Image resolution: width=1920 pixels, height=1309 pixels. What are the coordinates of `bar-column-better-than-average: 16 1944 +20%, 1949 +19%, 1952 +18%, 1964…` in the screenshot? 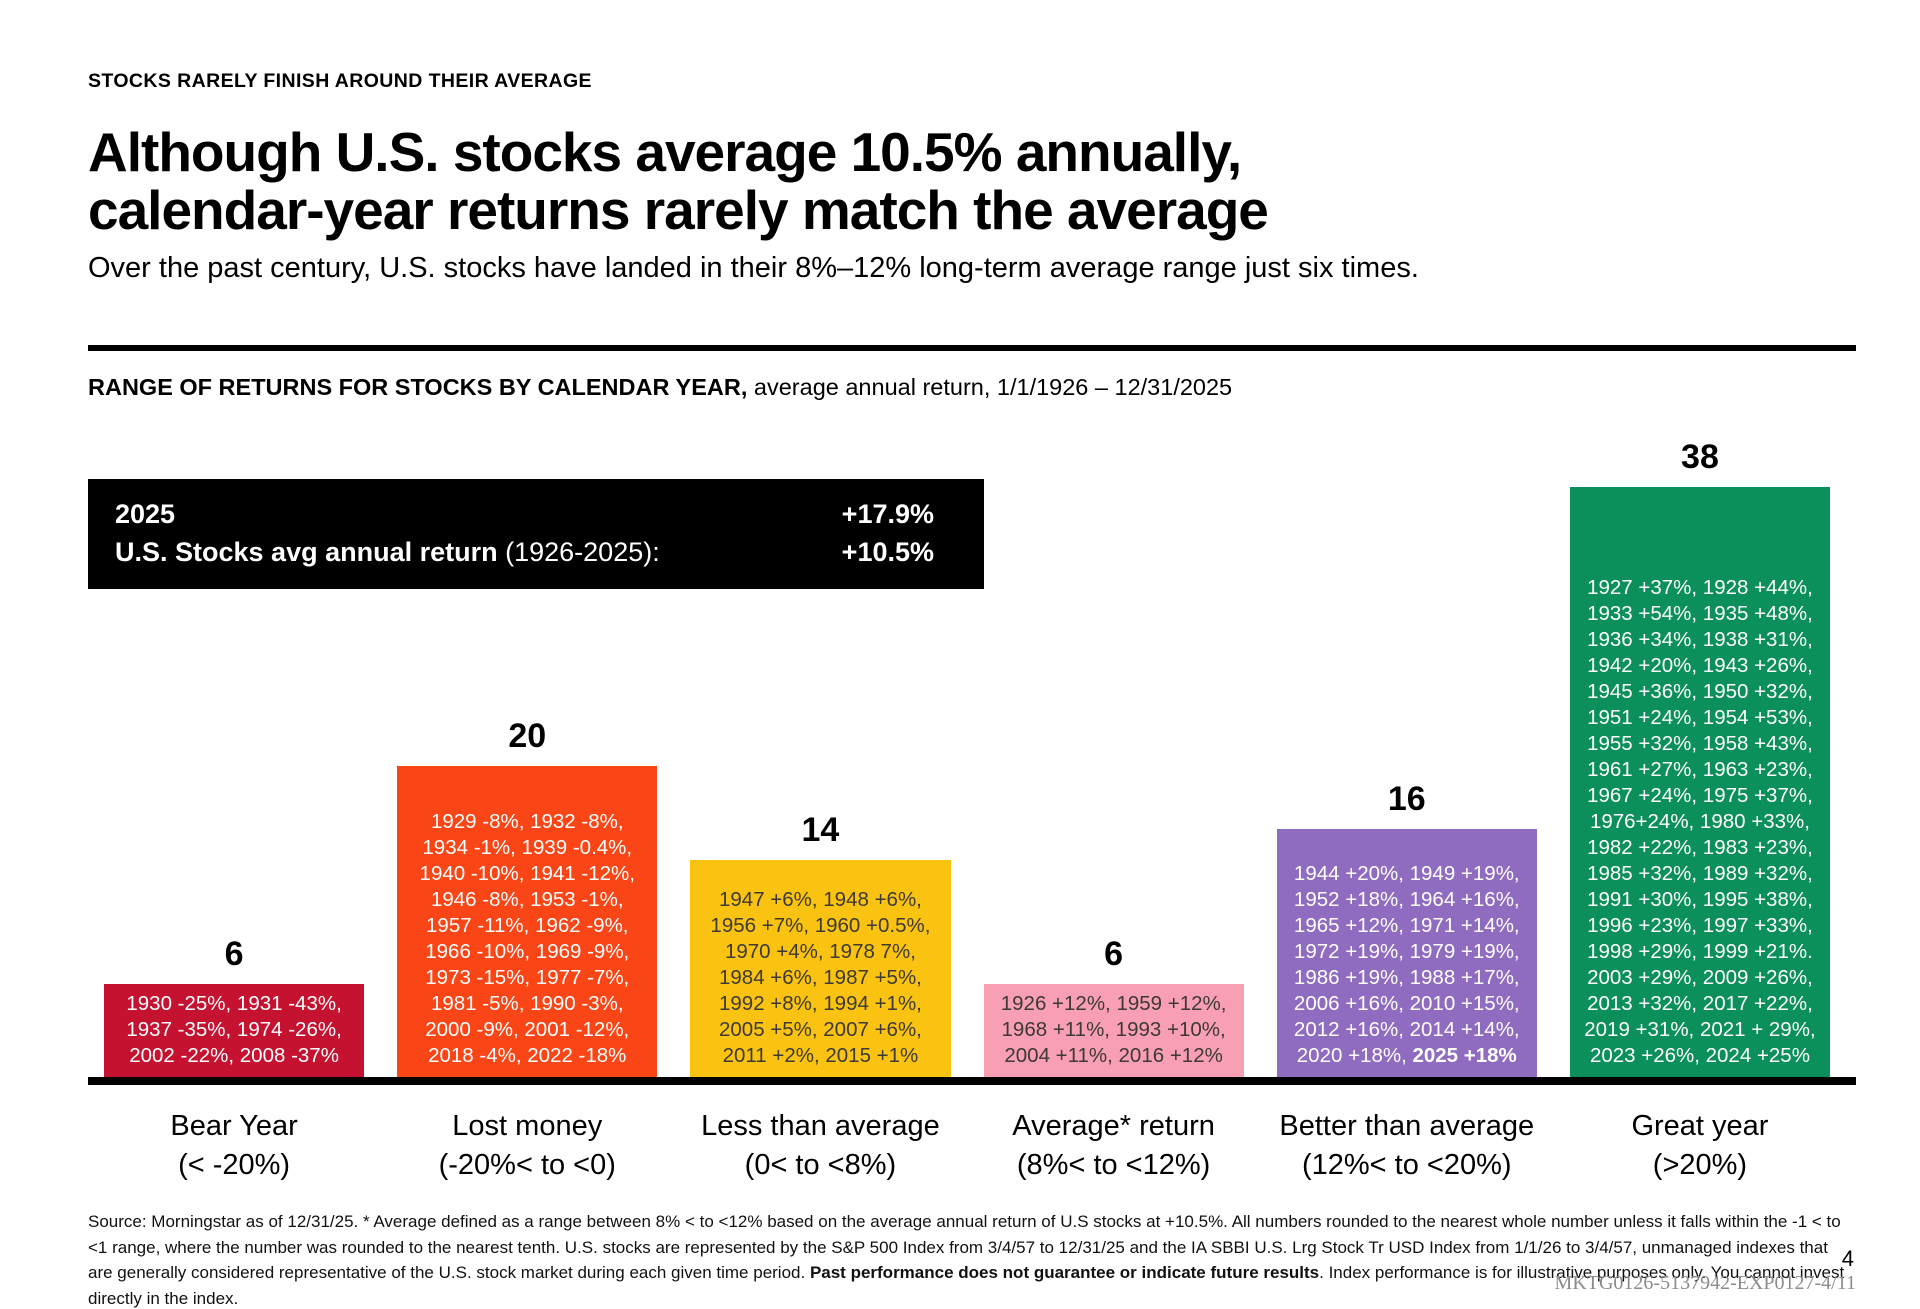 It's located at (1406, 928).